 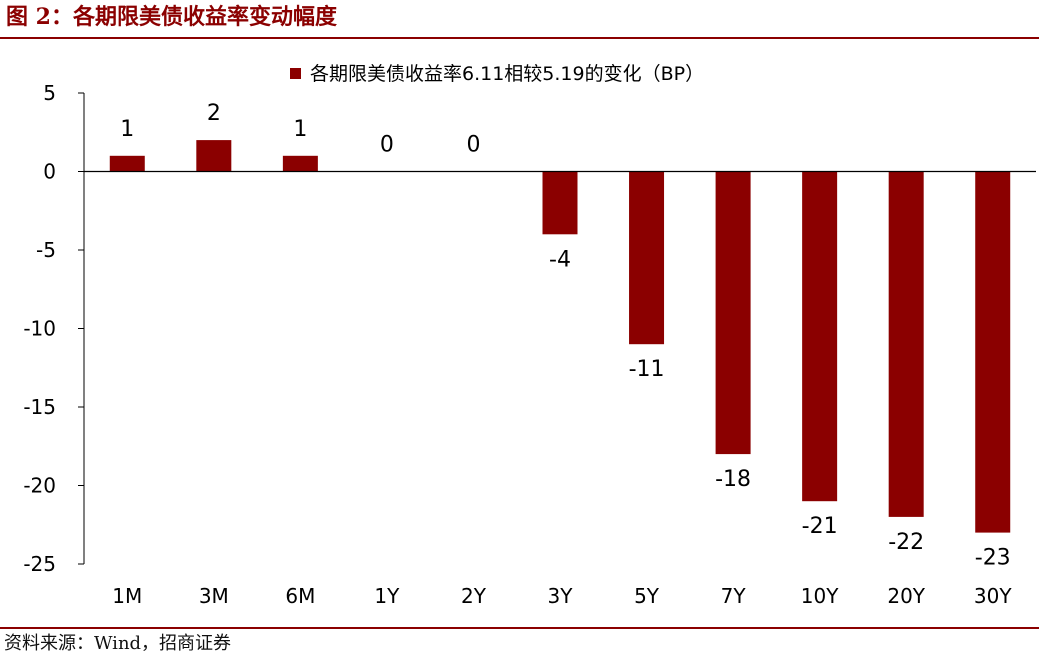 I want to click on x-tick-label: 7Y, so click(x=734, y=596).